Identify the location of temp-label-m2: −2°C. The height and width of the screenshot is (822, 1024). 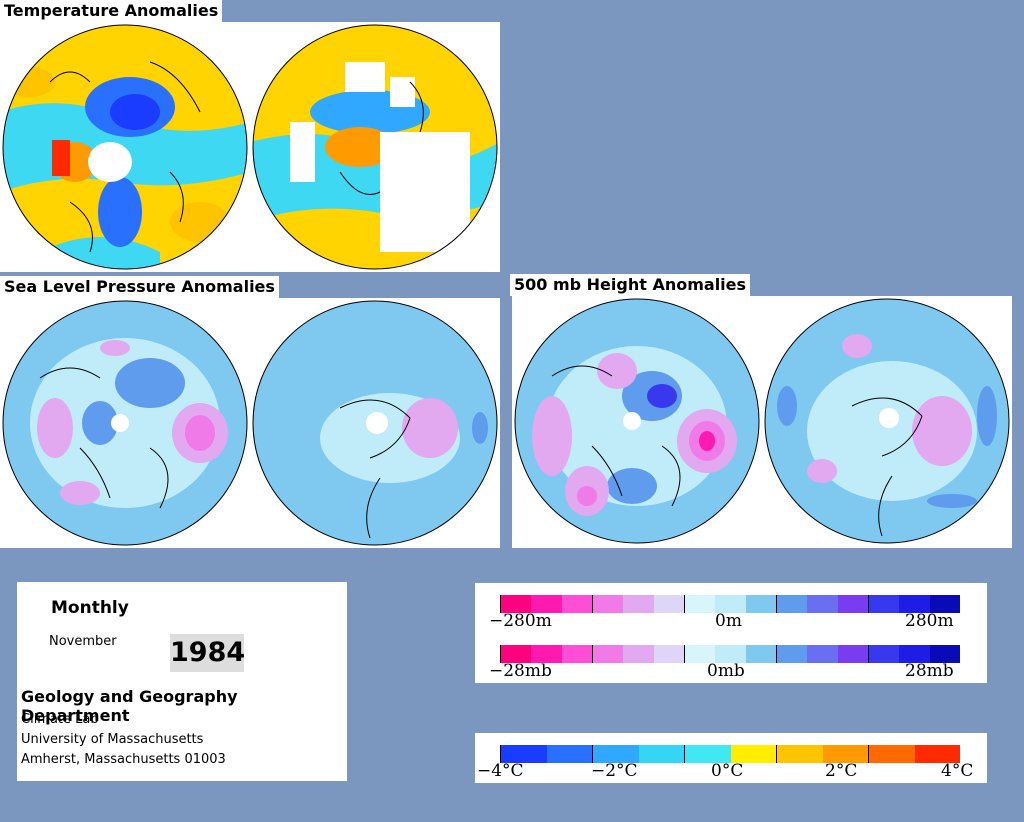
(614, 771).